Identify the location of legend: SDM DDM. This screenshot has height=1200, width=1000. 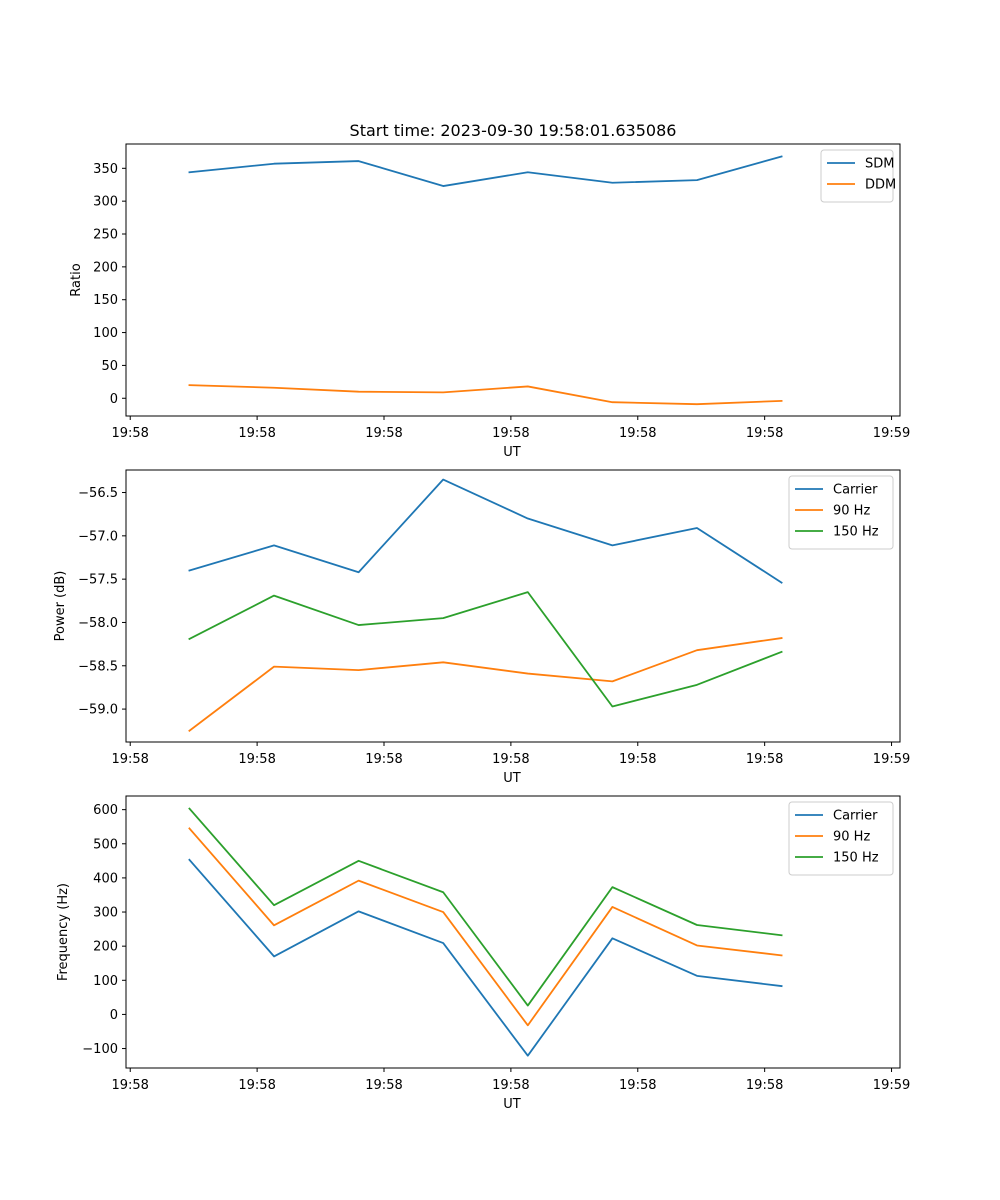
(858, 176).